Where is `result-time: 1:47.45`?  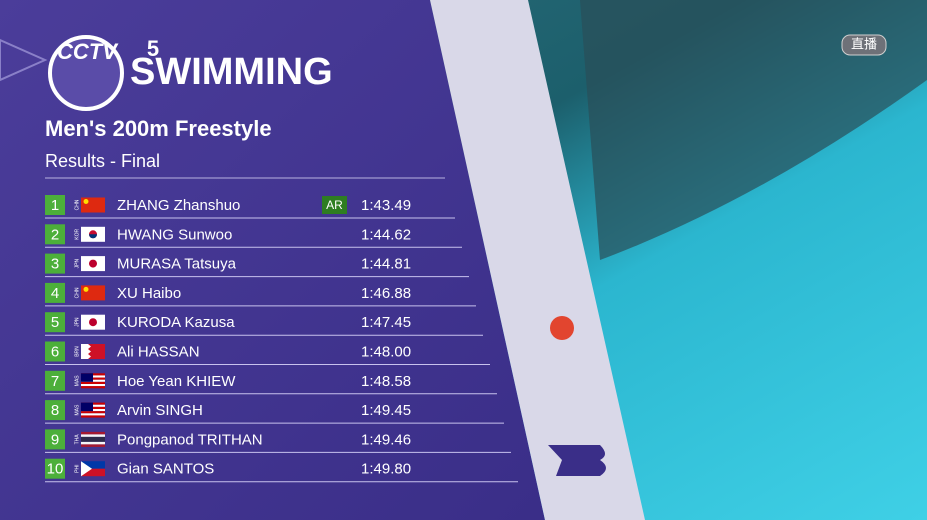
result-time: 1:47.45 is located at coordinates (386, 322).